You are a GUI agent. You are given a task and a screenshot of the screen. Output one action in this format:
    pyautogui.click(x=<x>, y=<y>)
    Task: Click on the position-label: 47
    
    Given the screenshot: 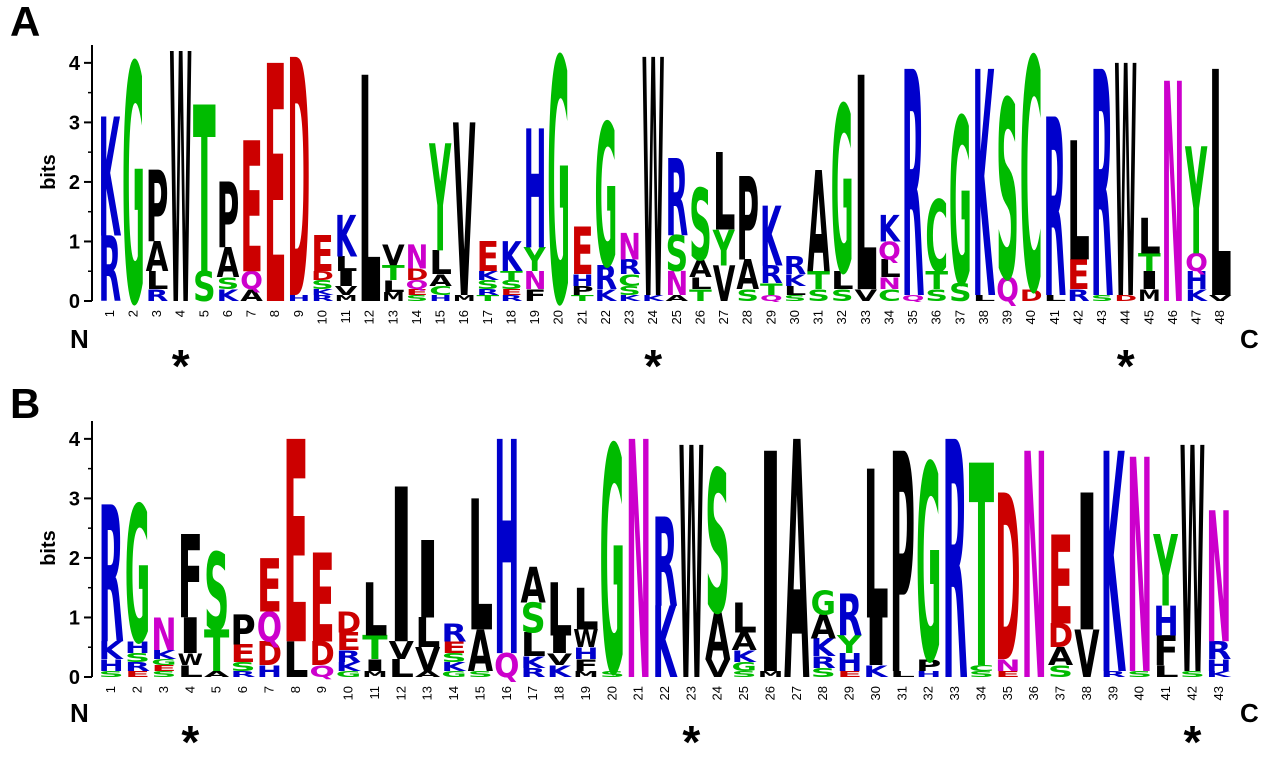 What is the action you would take?
    pyautogui.click(x=1196, y=317)
    